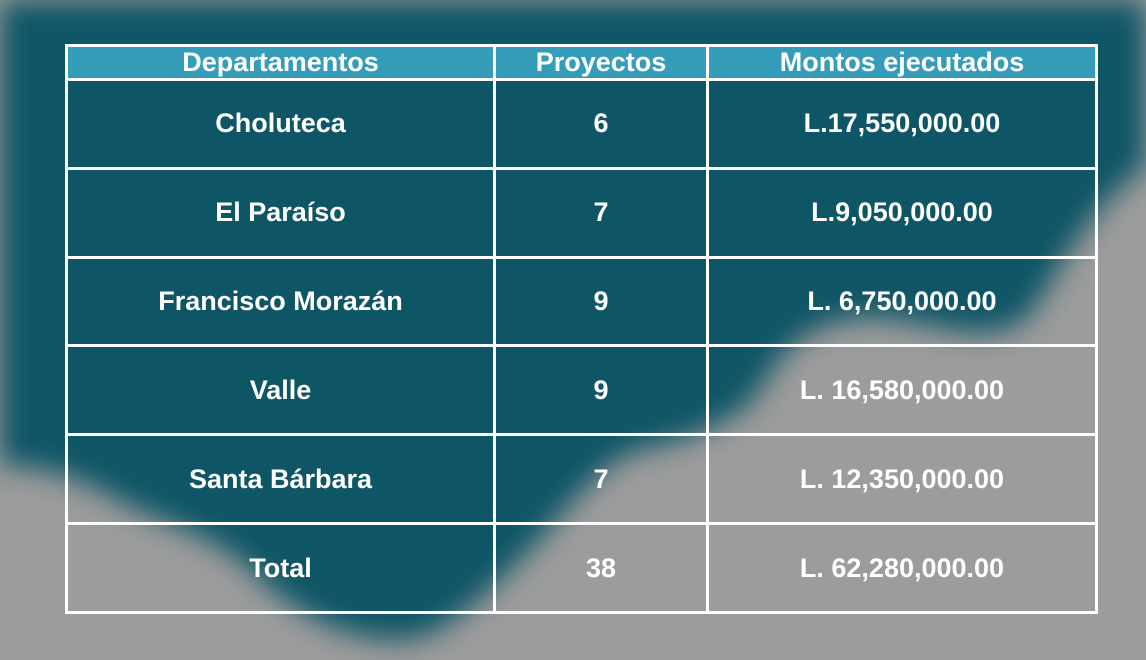 This screenshot has height=660, width=1146. Describe the element at coordinates (280, 301) in the screenshot. I see `cell-departamento: Francisco Morazán` at that location.